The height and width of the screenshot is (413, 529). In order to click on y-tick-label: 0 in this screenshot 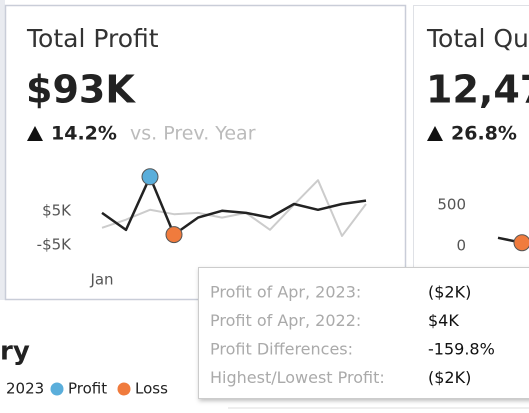, I will do `click(461, 246)`.